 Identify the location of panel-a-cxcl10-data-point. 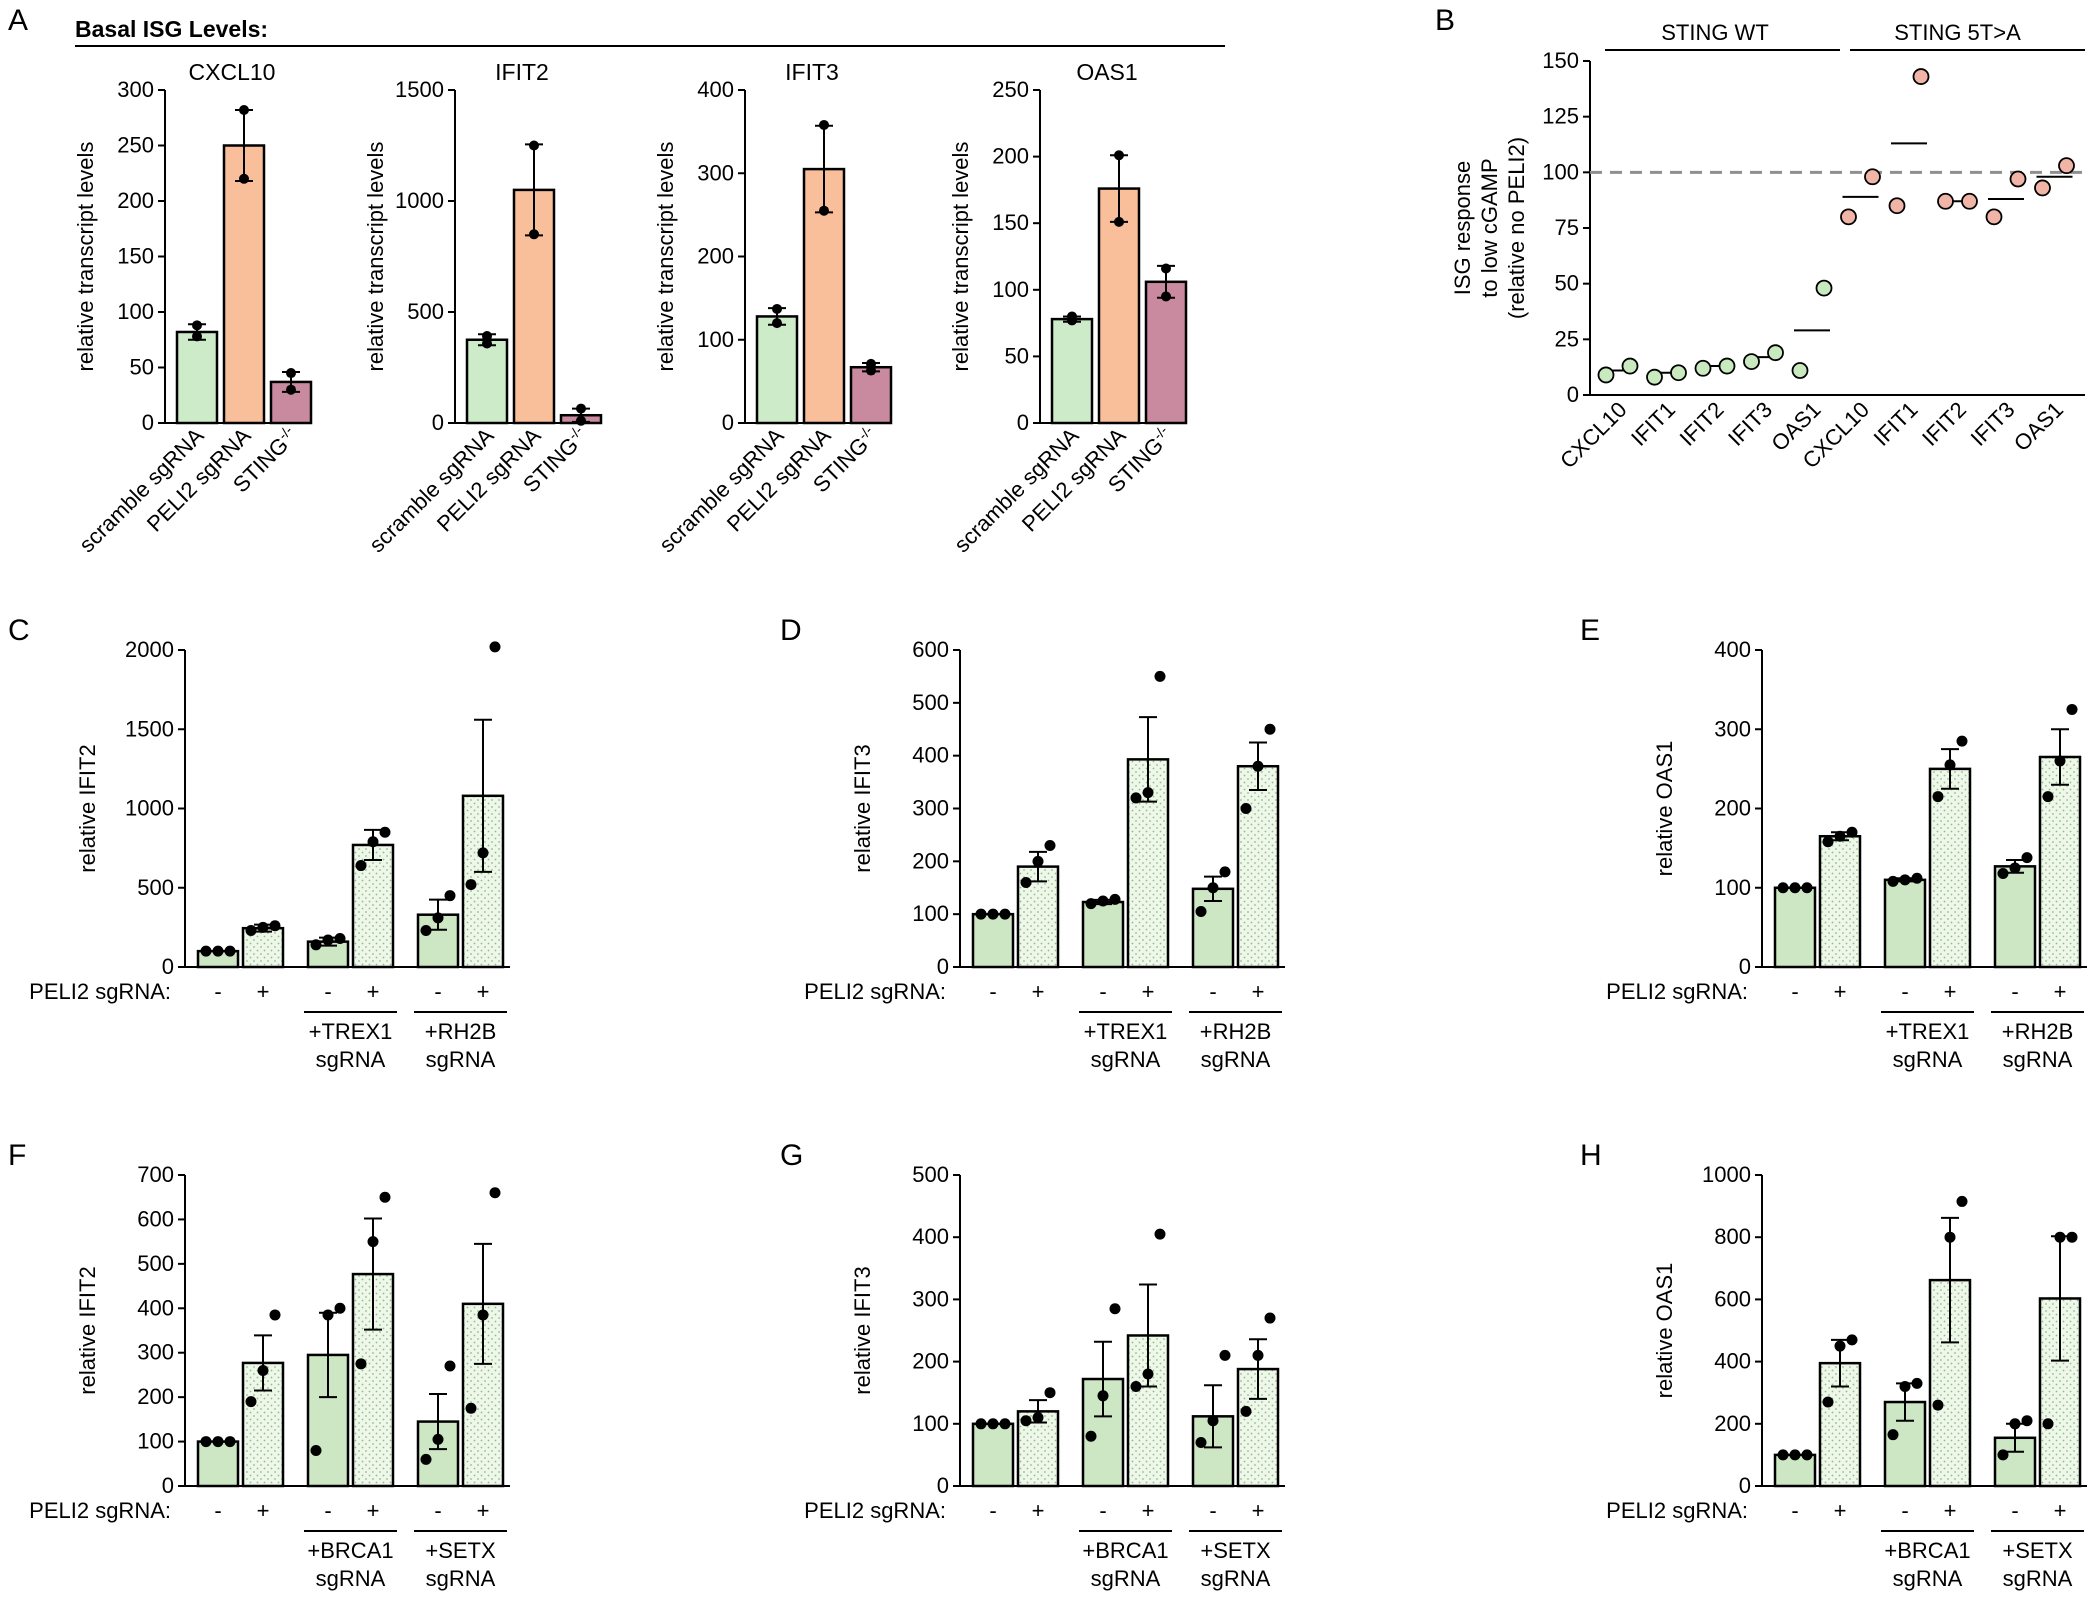
(197, 336).